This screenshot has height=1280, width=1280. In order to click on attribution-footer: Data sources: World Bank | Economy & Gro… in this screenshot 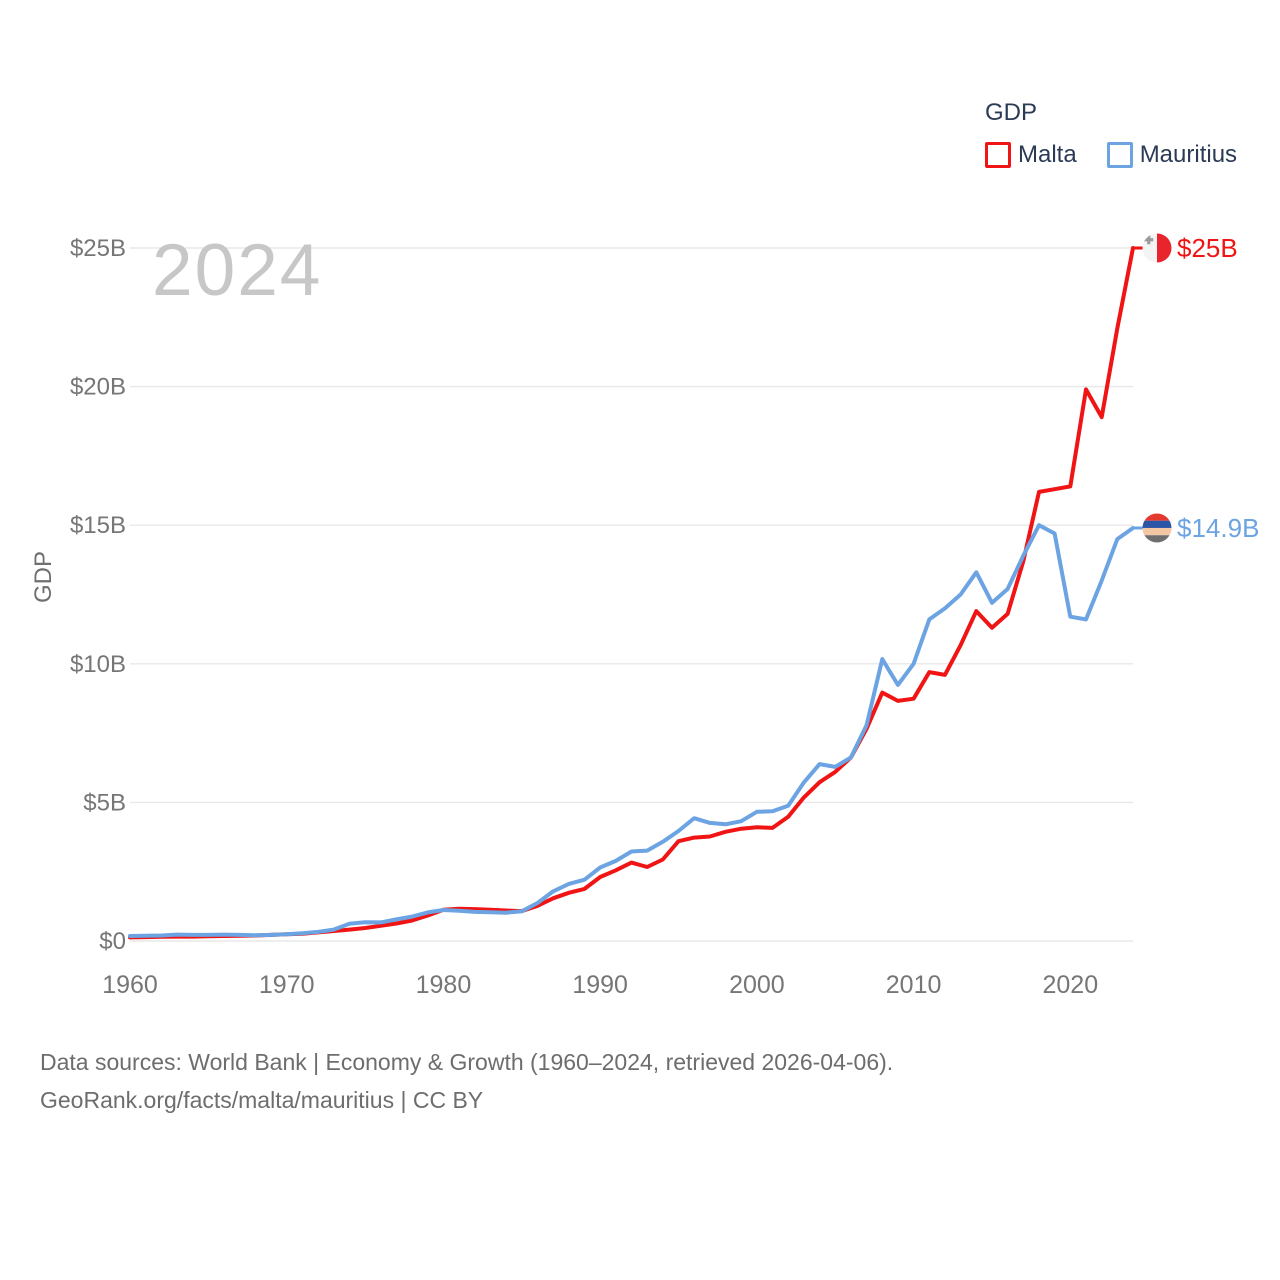, I will do `click(466, 1082)`.